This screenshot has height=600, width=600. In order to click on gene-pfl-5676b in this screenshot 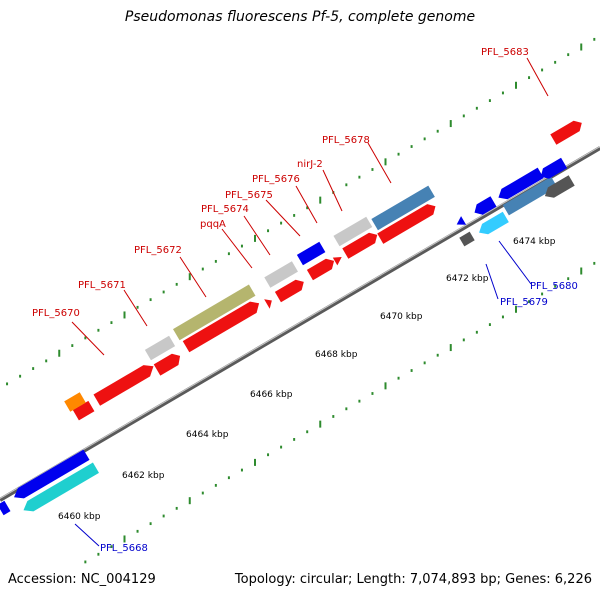, I will do `click(321, 268)`.